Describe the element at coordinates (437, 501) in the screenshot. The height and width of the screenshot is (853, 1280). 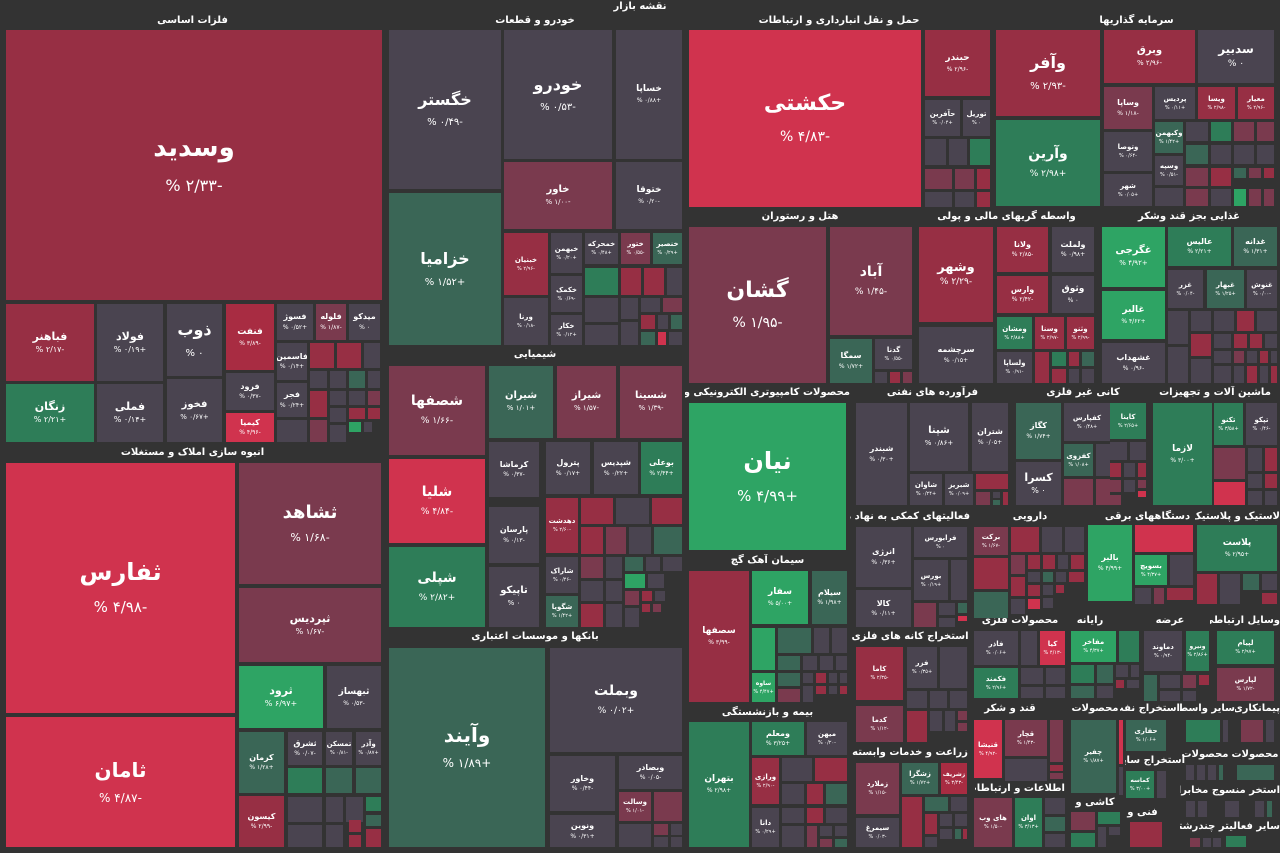
I see `stock-tile: شلیا -۴/۸۴ %` at that location.